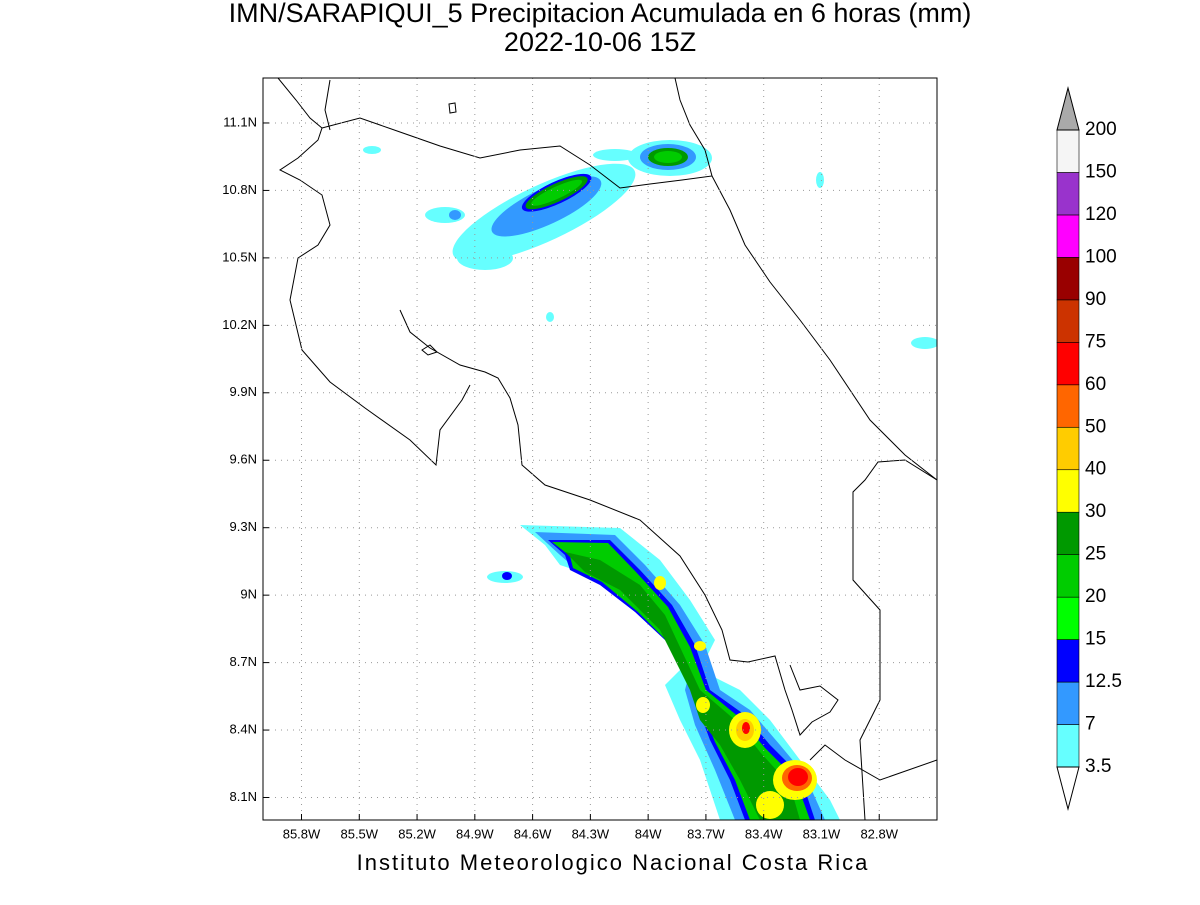 The width and height of the screenshot is (1200, 905). What do you see at coordinates (1101, 129) in the screenshot?
I see `colorbar-label: 200` at bounding box center [1101, 129].